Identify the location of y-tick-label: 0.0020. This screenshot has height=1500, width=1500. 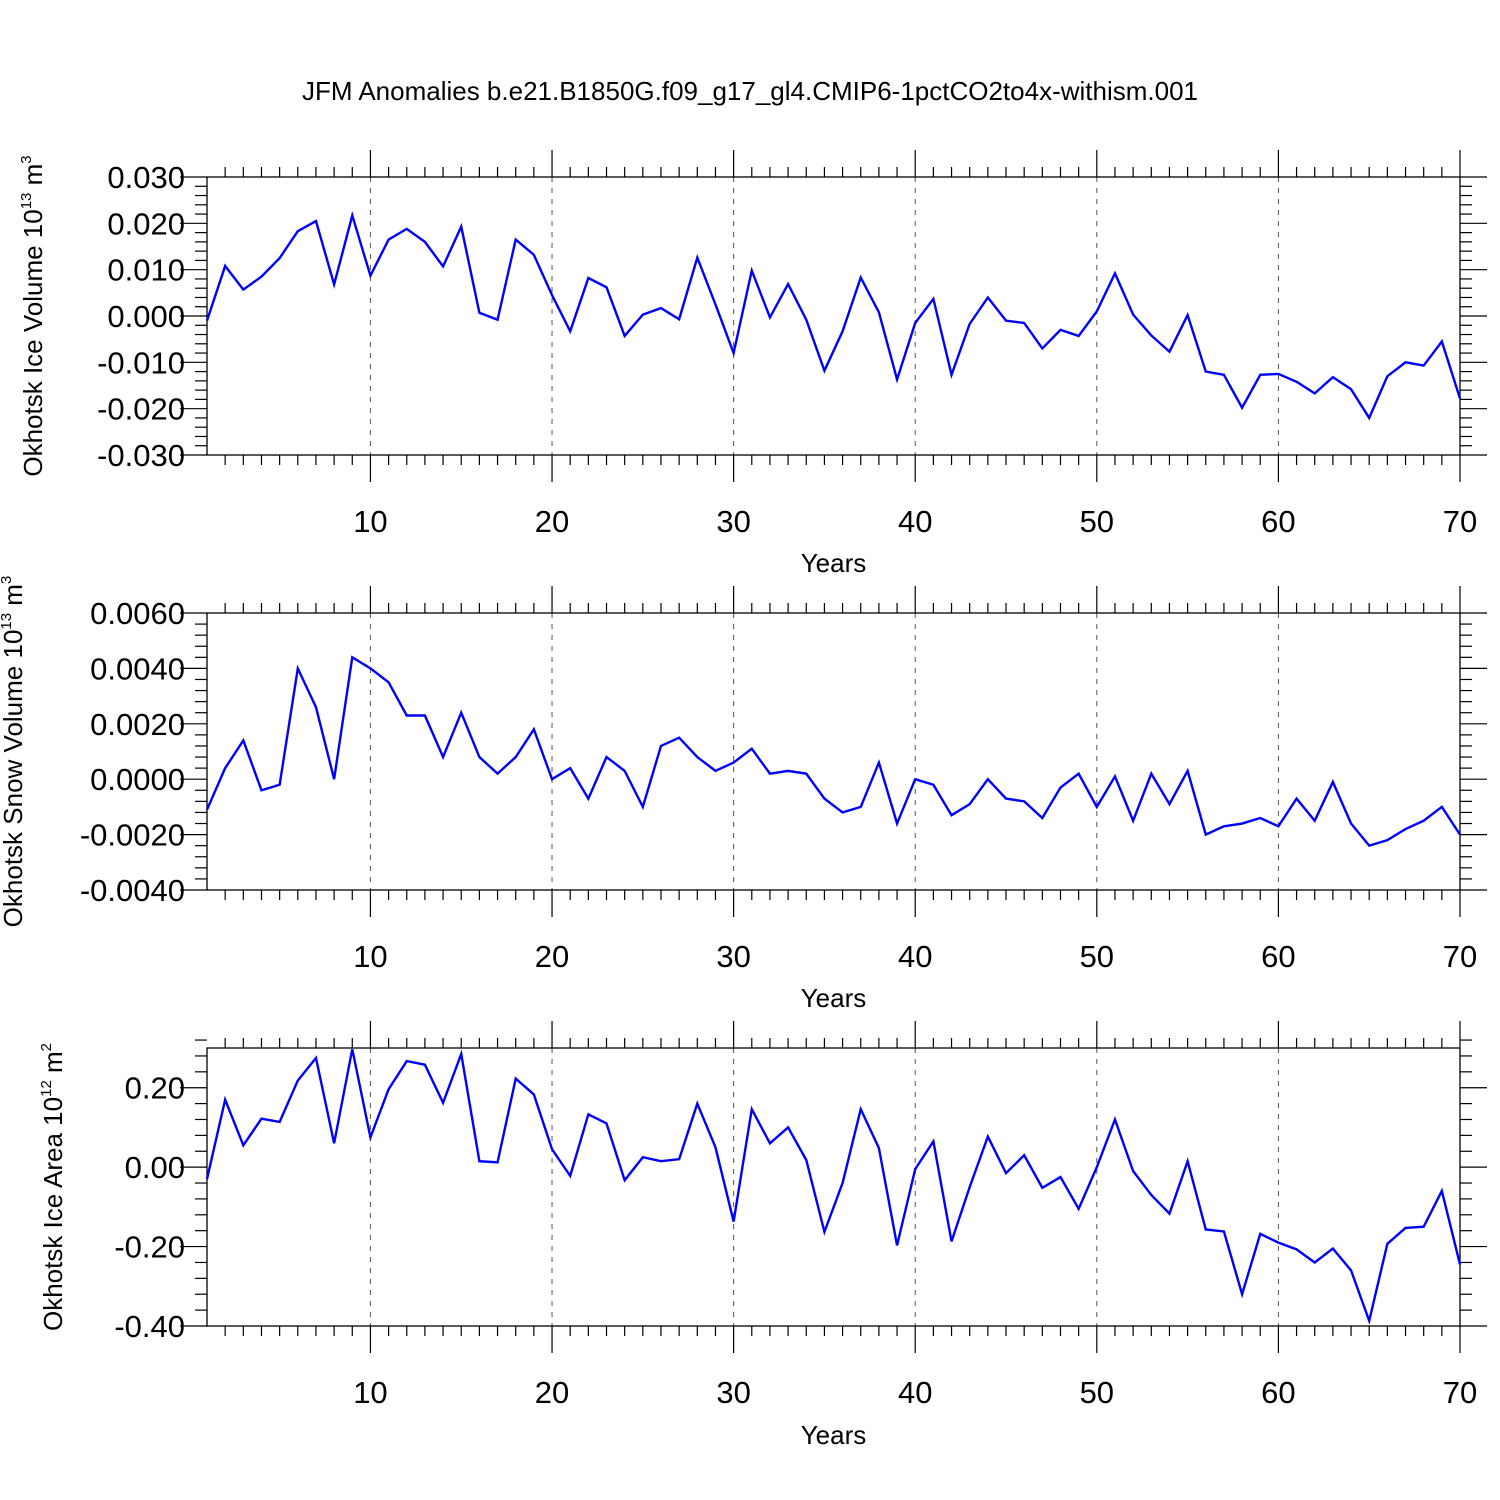
(137, 724).